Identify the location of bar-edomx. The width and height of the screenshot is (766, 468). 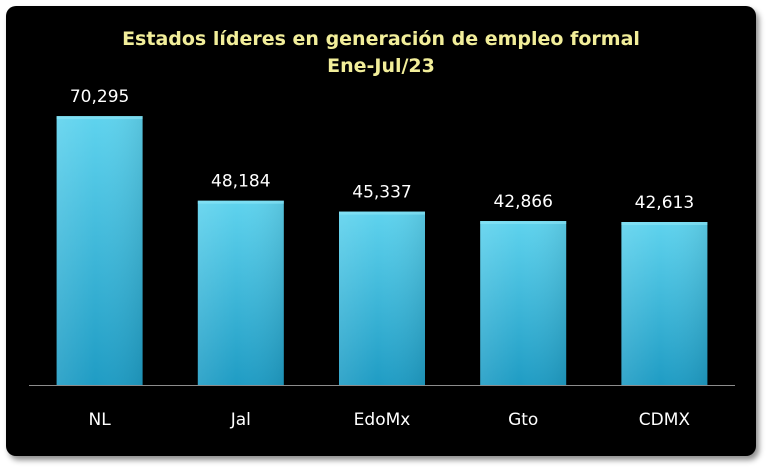
(382, 298).